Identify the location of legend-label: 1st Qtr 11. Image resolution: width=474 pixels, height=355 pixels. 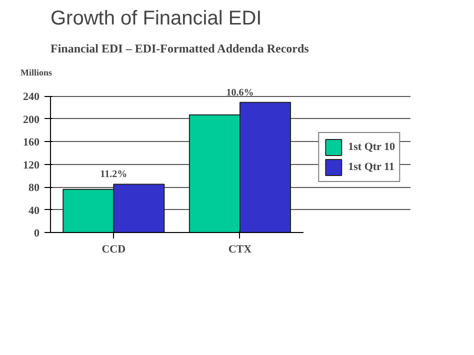
(371, 167).